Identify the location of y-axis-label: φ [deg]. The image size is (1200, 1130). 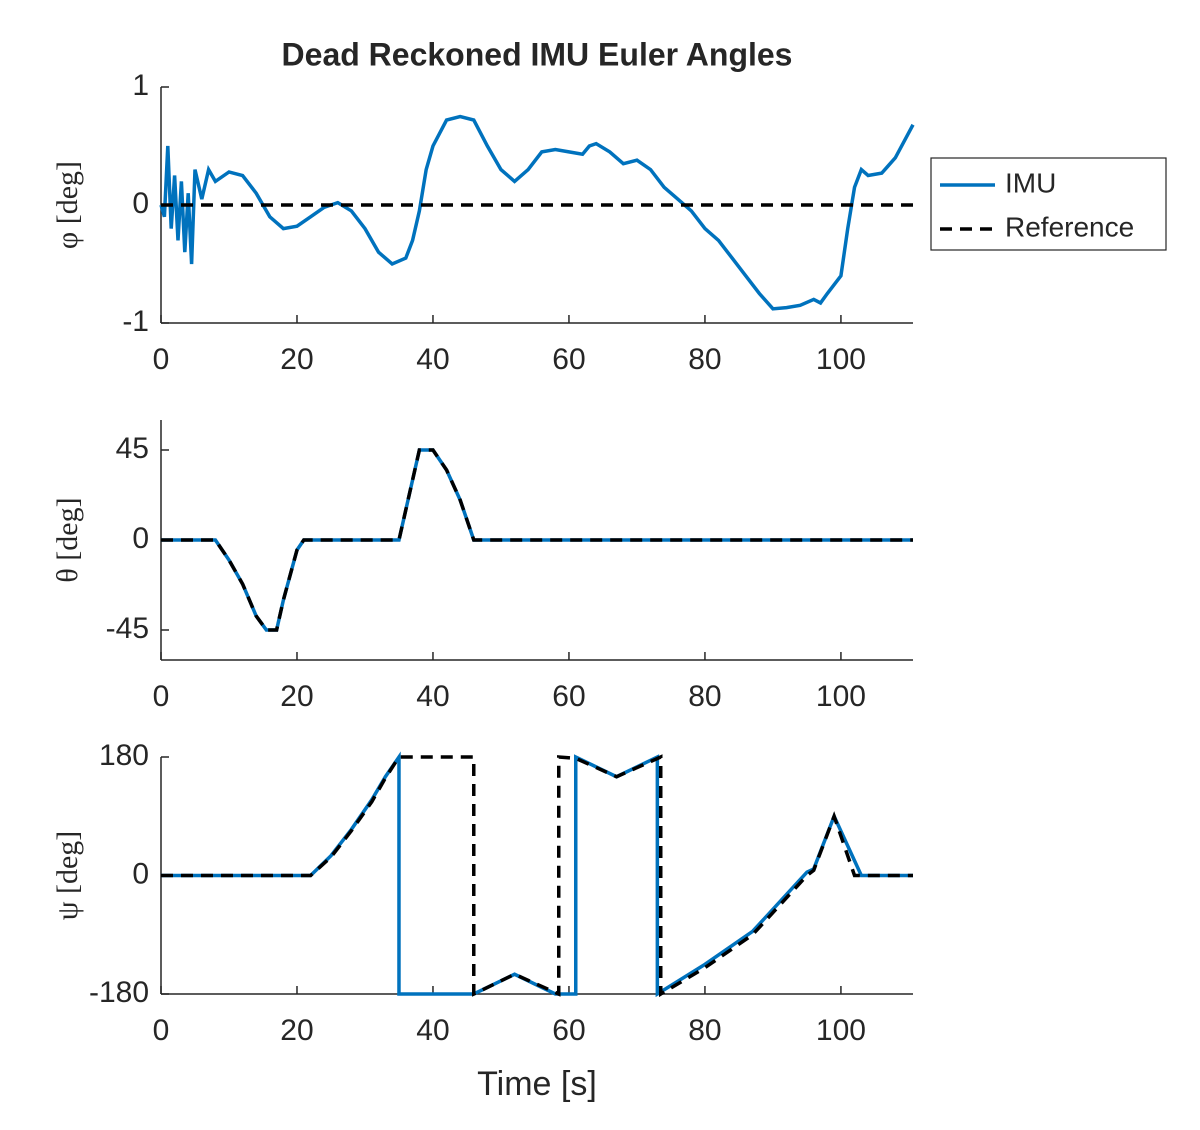
(67, 205).